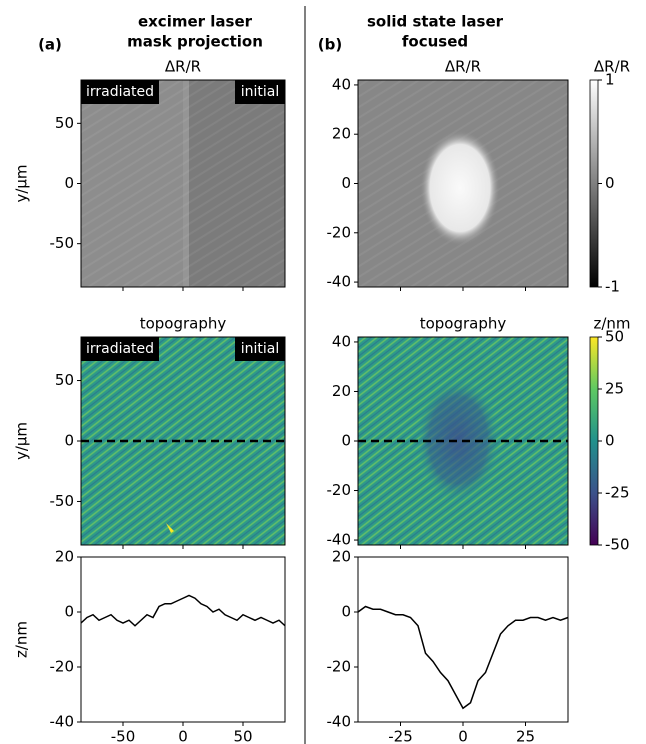 The width and height of the screenshot is (646, 744). I want to click on x-tick-label: -25, so click(400, 736).